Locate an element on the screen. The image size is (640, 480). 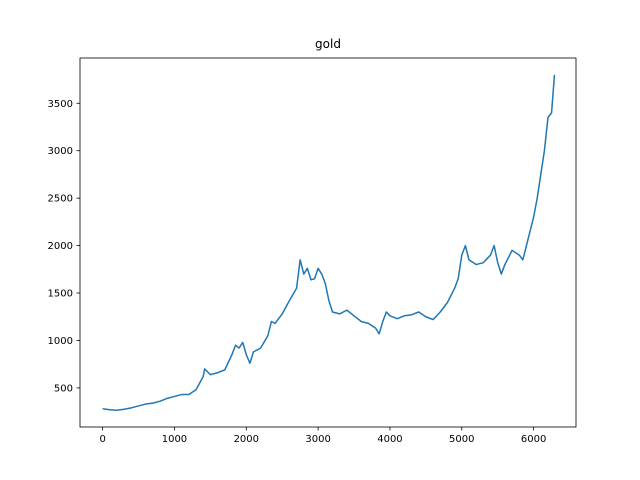
y-tick-label: 2000 is located at coordinates (60, 246).